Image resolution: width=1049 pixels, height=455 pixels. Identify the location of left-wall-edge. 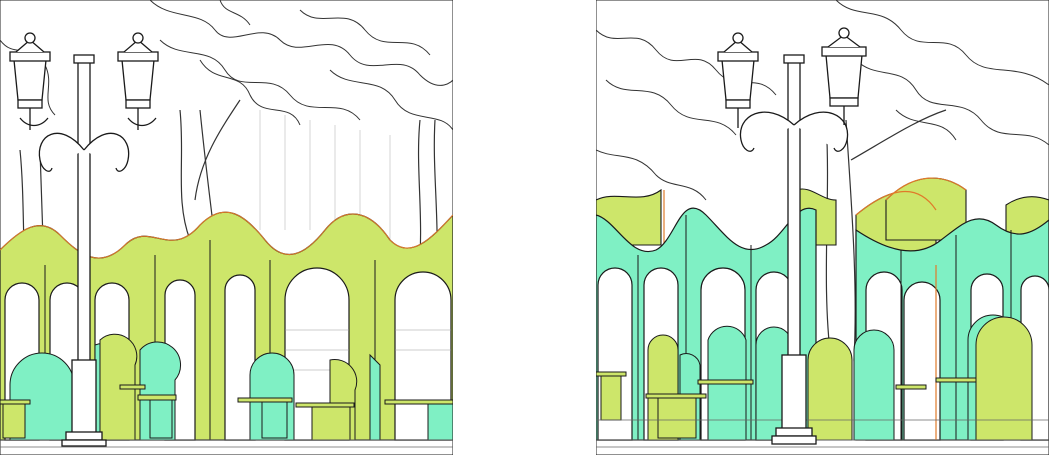
(226, 235).